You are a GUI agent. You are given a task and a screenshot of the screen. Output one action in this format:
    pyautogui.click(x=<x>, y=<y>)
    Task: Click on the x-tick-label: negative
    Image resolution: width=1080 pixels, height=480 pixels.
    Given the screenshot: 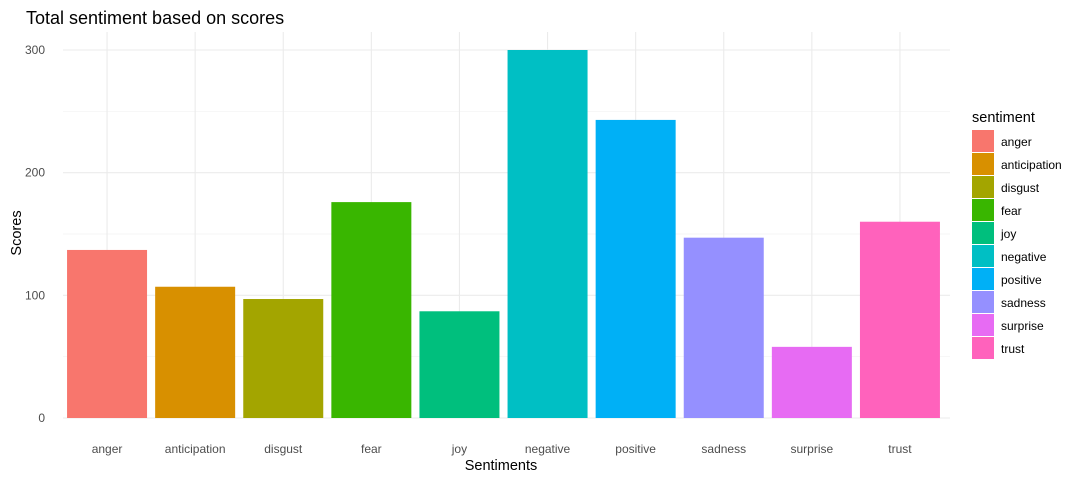 What is the action you would take?
    pyautogui.click(x=548, y=449)
    